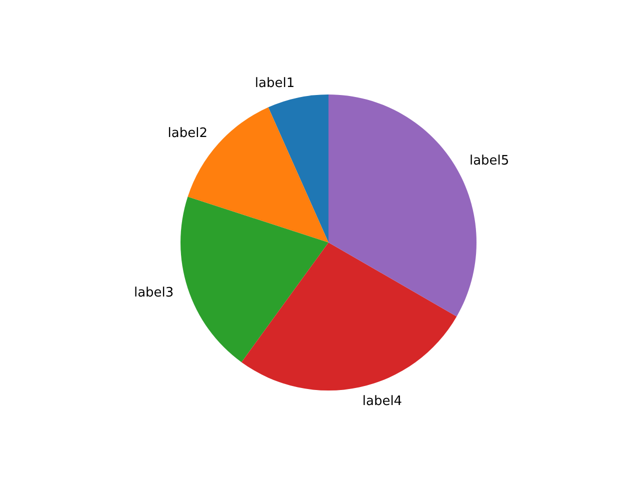 The height and width of the screenshot is (480, 640). Describe the element at coordinates (188, 134) in the screenshot. I see `slice-label: label2` at that location.